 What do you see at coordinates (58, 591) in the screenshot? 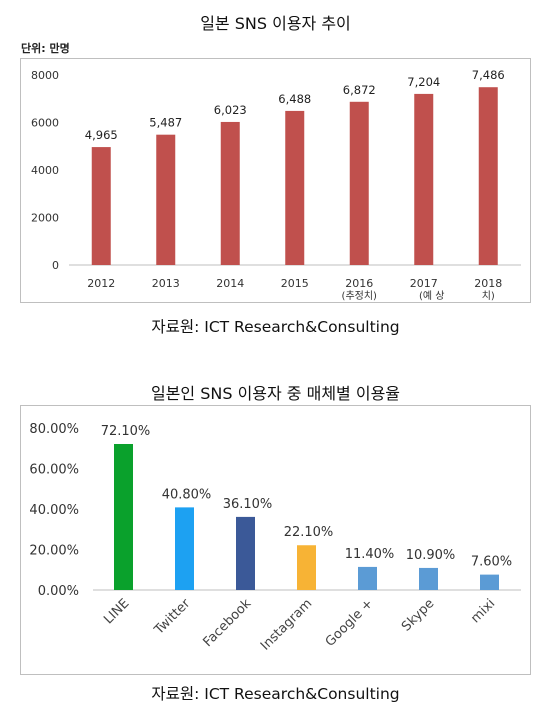
I see `y-tick-label: 0.00%` at bounding box center [58, 591].